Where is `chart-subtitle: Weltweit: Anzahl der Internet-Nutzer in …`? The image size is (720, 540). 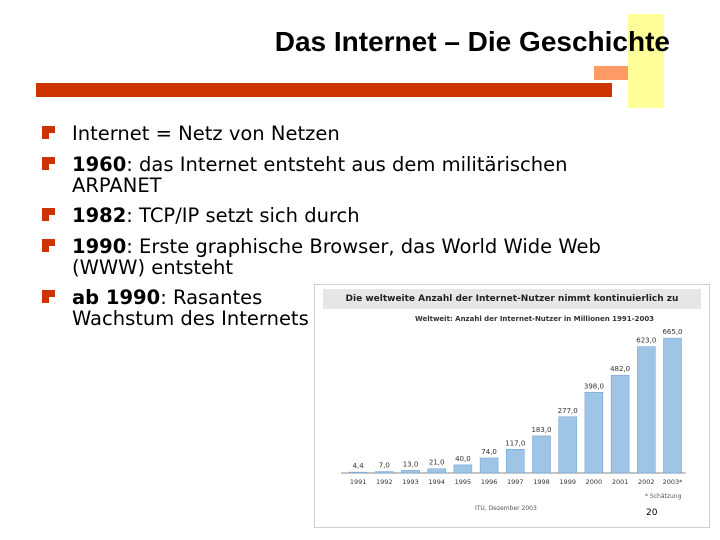 chart-subtitle: Weltweit: Anzahl der Internet-Nutzer in … is located at coordinates (535, 319).